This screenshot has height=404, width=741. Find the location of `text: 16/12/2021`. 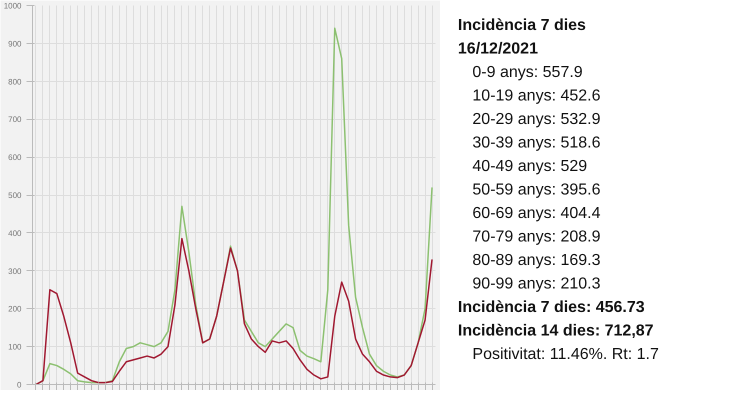

text: 16/12/2021 is located at coordinates (498, 49).